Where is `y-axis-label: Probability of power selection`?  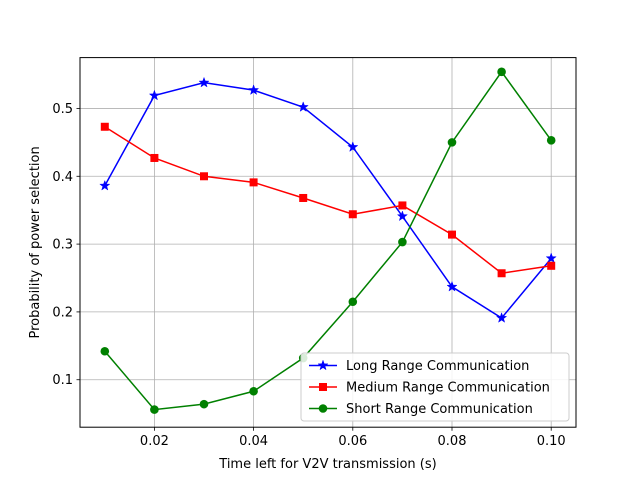 y-axis-label: Probability of power selection is located at coordinates (35, 242).